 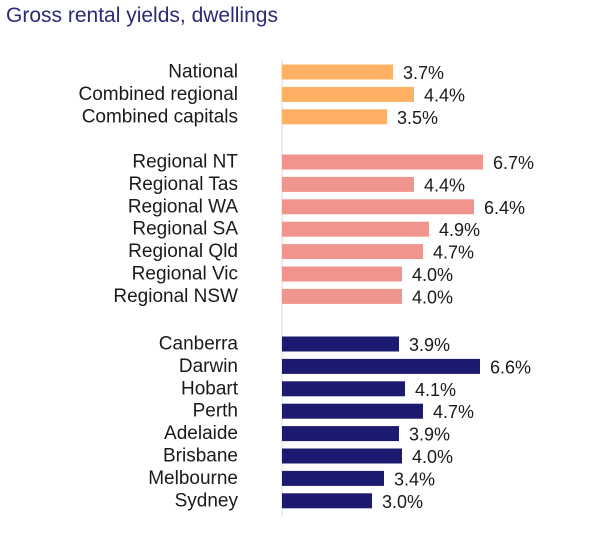 What do you see at coordinates (348, 94) in the screenshot?
I see `bar-combined-regional` at bounding box center [348, 94].